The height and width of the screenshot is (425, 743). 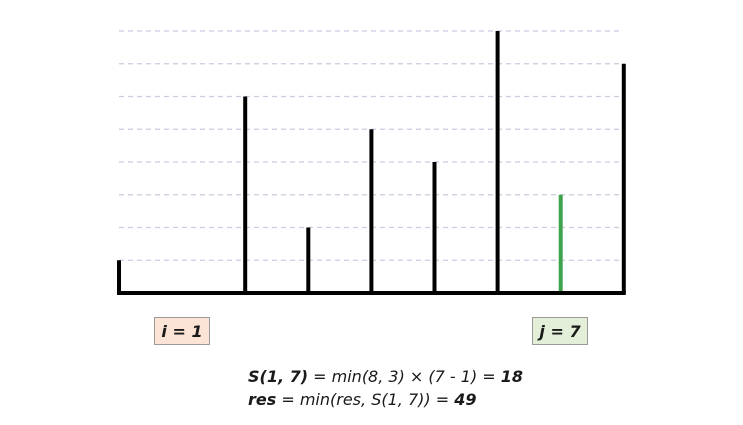 What do you see at coordinates (365, 399) in the screenshot?
I see `result-formula-expression: = min(res, S(1, 7)) =` at bounding box center [365, 399].